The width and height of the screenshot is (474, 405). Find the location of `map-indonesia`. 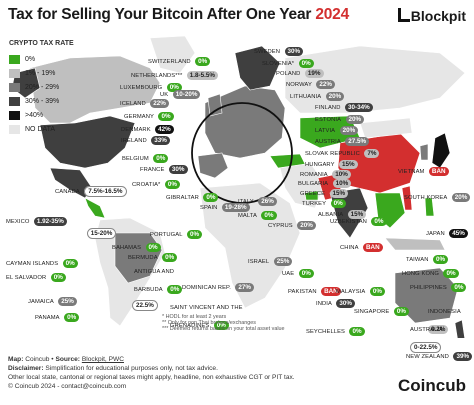

map-indonesia is located at coordinates (415, 244).